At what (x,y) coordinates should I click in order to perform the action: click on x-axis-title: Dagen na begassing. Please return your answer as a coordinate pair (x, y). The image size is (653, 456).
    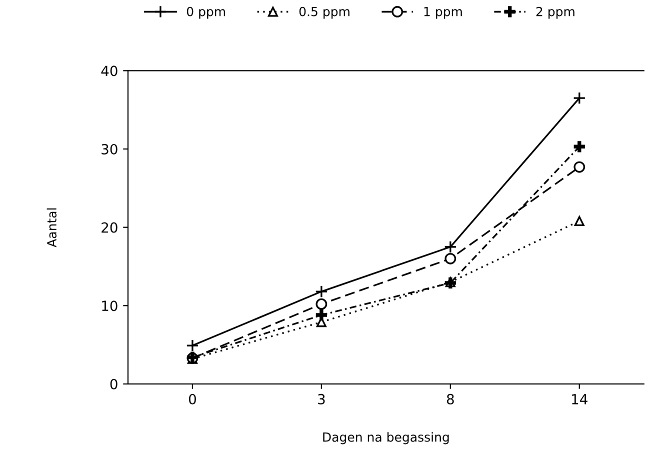
    Looking at the image, I should click on (386, 438).